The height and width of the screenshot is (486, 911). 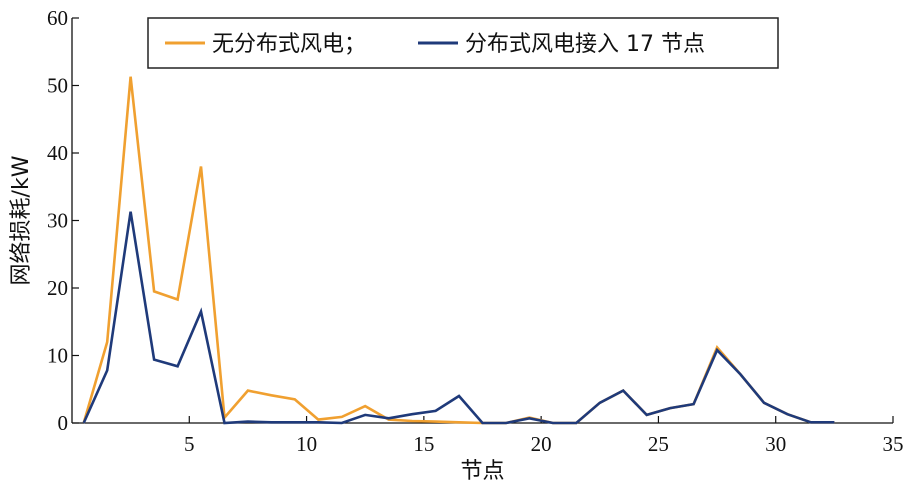 What do you see at coordinates (21, 220) in the screenshot?
I see `y-axis-label: 网络损耗/kW` at bounding box center [21, 220].